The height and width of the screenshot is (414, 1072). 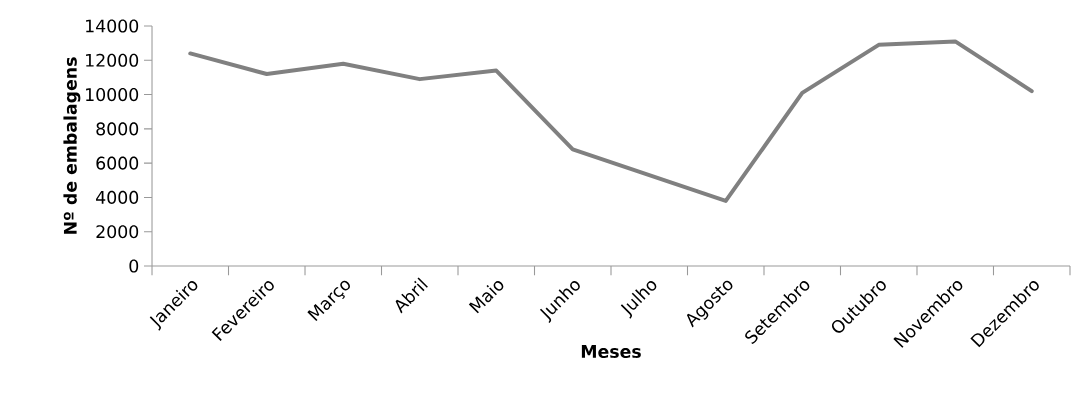 What do you see at coordinates (611, 351) in the screenshot?
I see `x-axis-title: Meses` at bounding box center [611, 351].